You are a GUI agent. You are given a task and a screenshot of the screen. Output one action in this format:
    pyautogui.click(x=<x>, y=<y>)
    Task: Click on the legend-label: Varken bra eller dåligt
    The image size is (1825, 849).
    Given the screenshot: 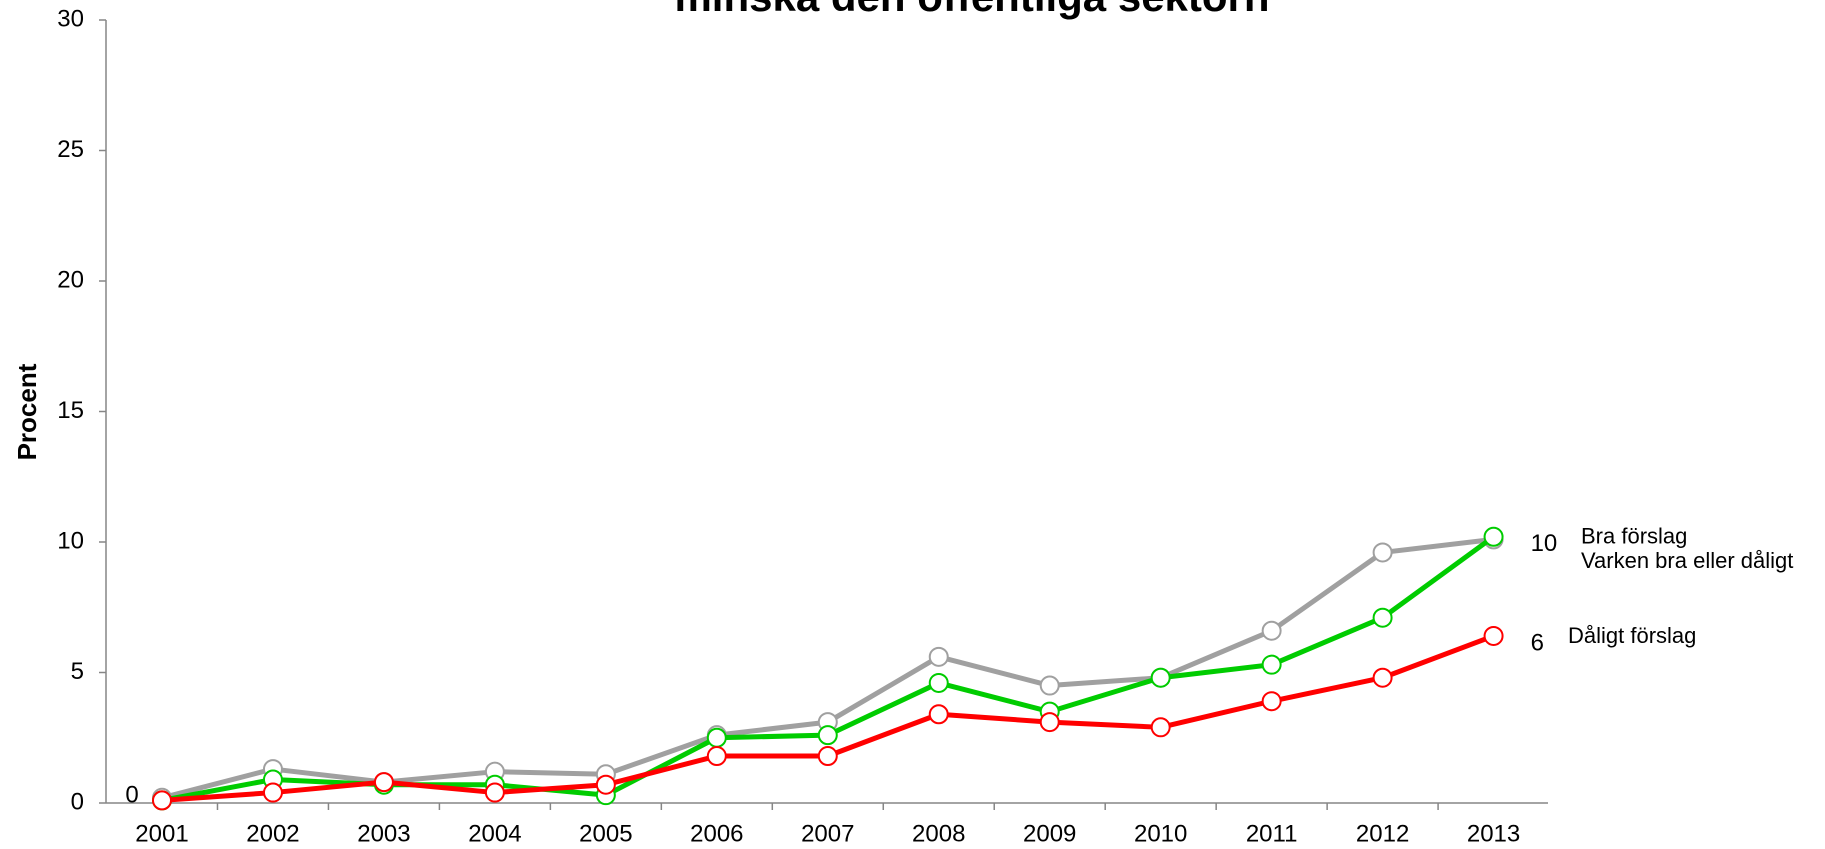 What is the action you would take?
    pyautogui.click(x=1687, y=560)
    